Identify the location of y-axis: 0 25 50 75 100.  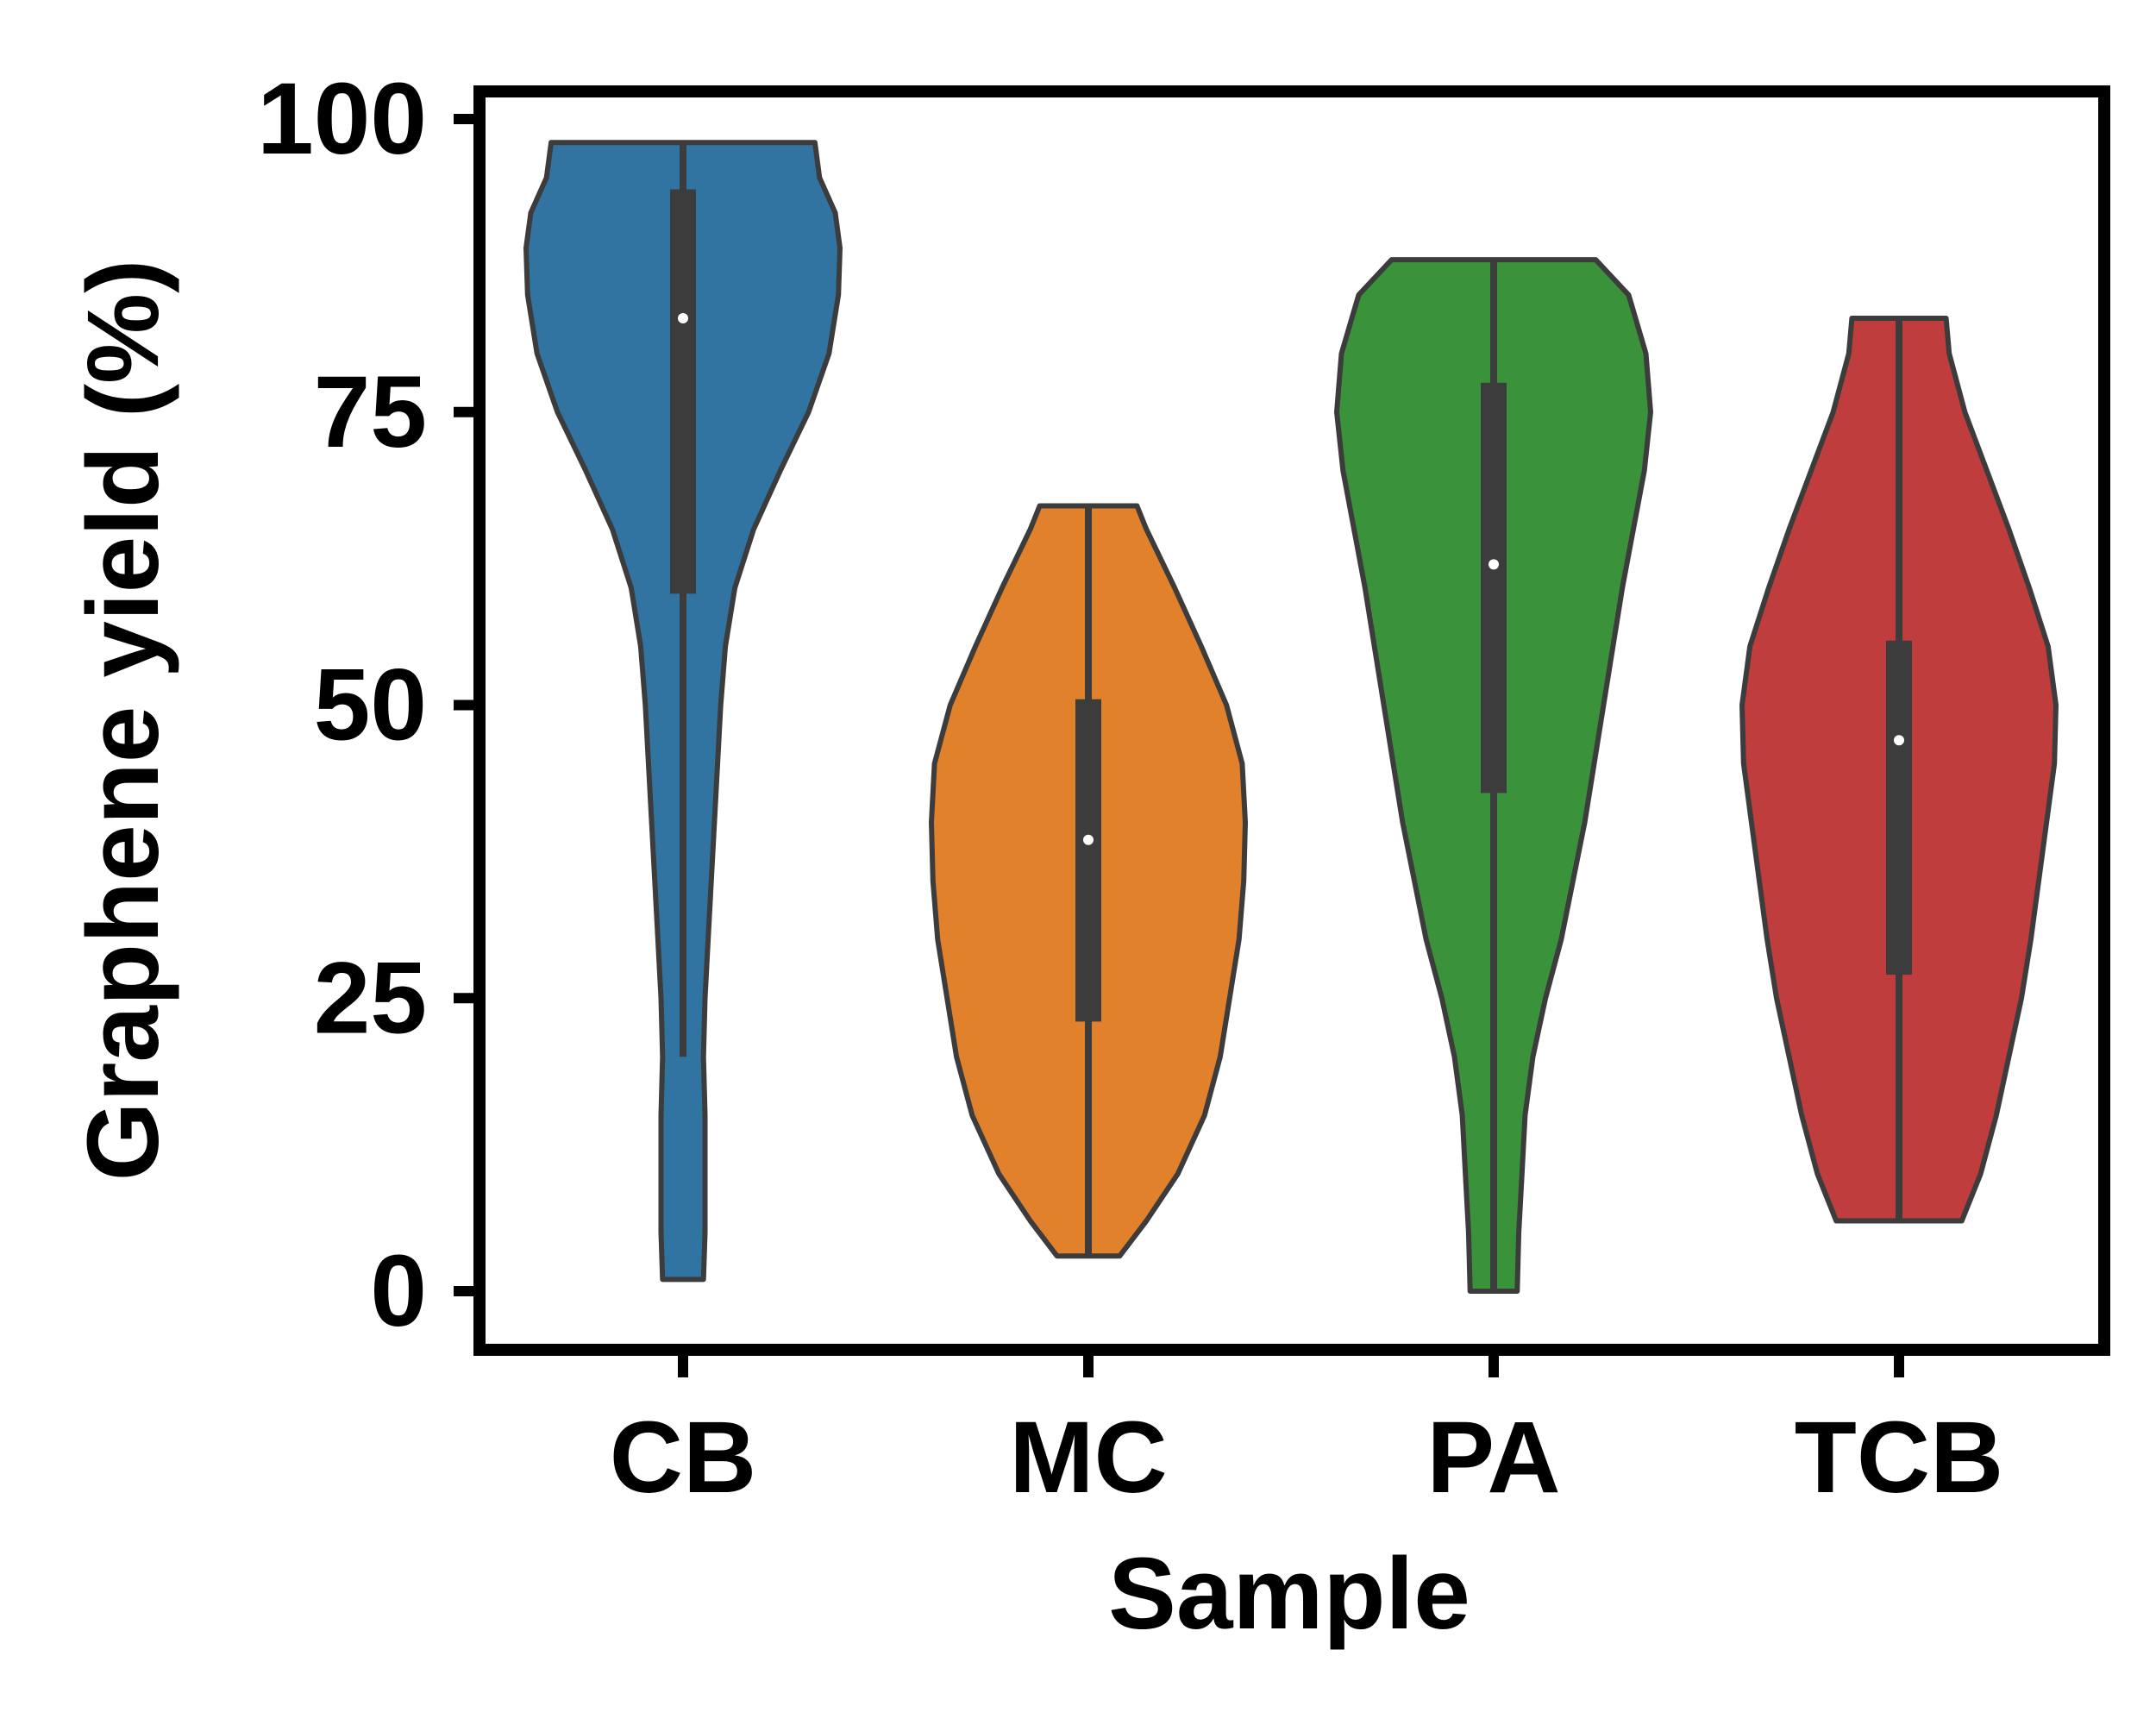
(368, 705).